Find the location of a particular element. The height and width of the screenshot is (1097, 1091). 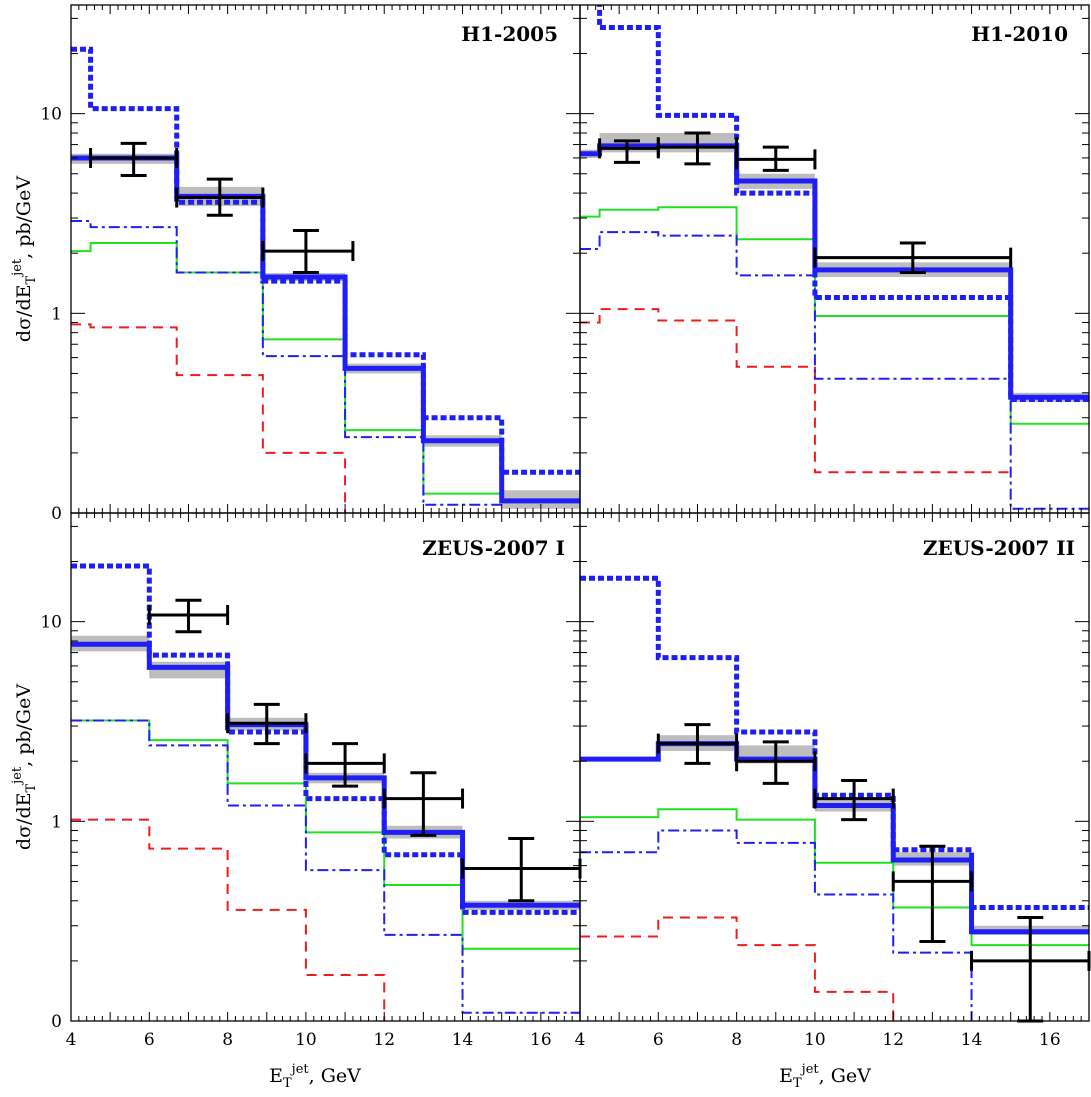

uncertainty-band-segment is located at coordinates (188, 670).